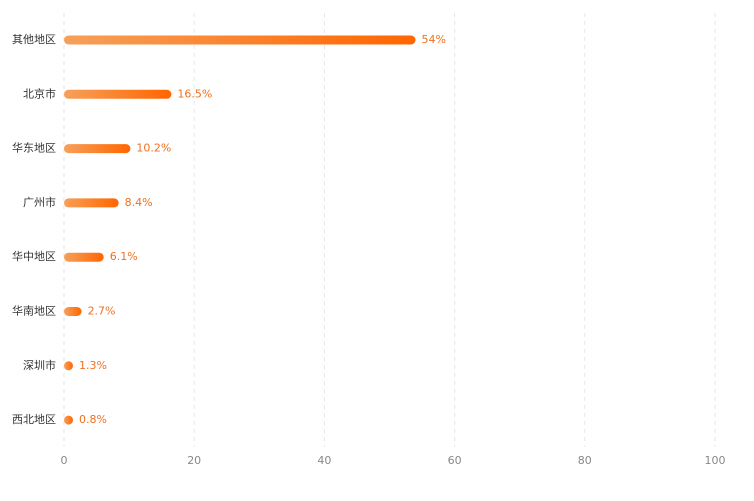  What do you see at coordinates (34, 256) in the screenshot?
I see `y-tick-label: 华中地区` at bounding box center [34, 256].